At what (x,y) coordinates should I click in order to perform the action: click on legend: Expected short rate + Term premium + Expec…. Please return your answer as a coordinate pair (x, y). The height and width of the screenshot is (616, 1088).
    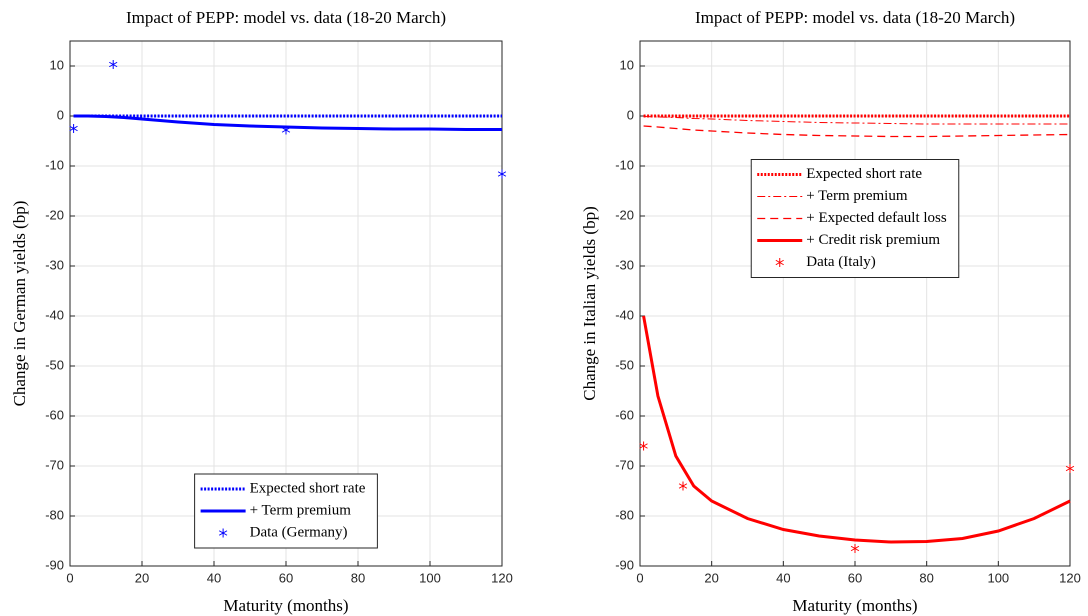
    Looking at the image, I should click on (855, 218).